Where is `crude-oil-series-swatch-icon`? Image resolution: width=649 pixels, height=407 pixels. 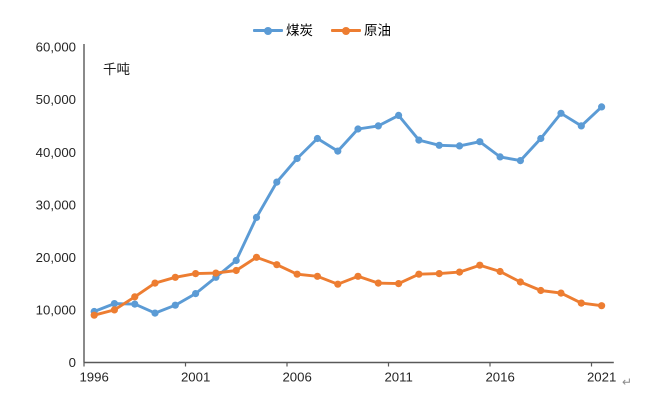 crude-oil-series-swatch-icon is located at coordinates (346, 30).